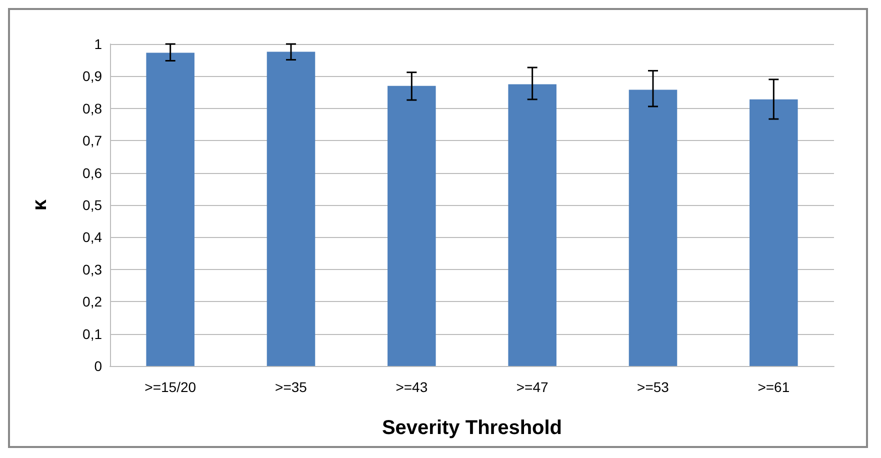 Image resolution: width=881 pixels, height=458 pixels. Describe the element at coordinates (472, 428) in the screenshot. I see `x-axis-title: Severity Threshold` at that location.